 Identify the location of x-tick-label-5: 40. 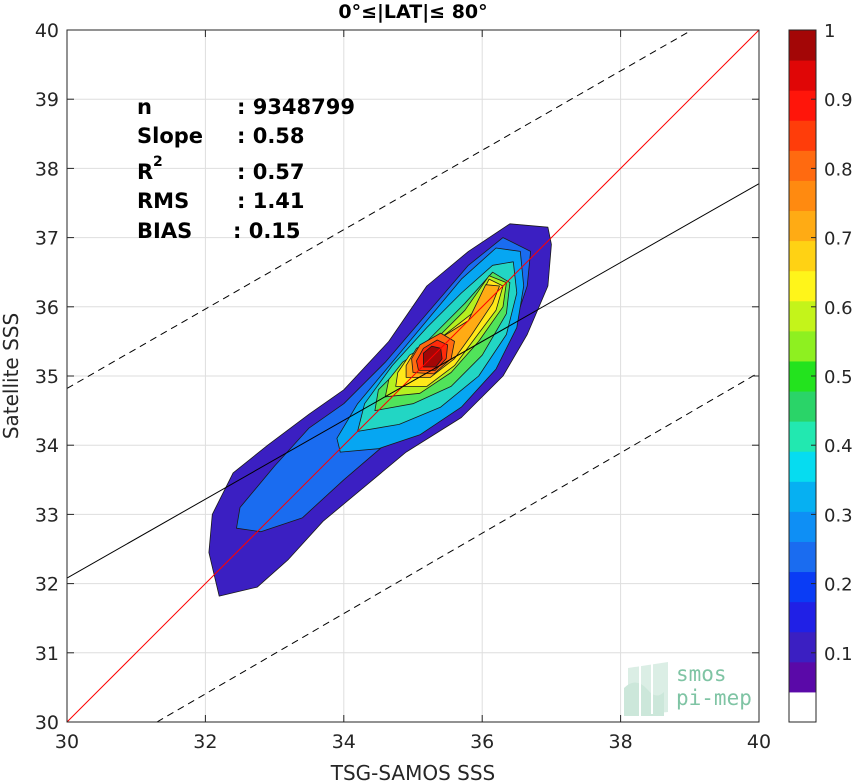
(759, 742).